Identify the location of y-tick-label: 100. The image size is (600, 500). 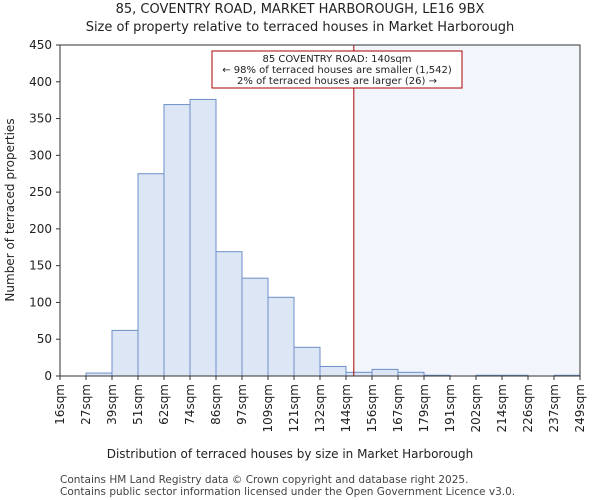
(40, 302).